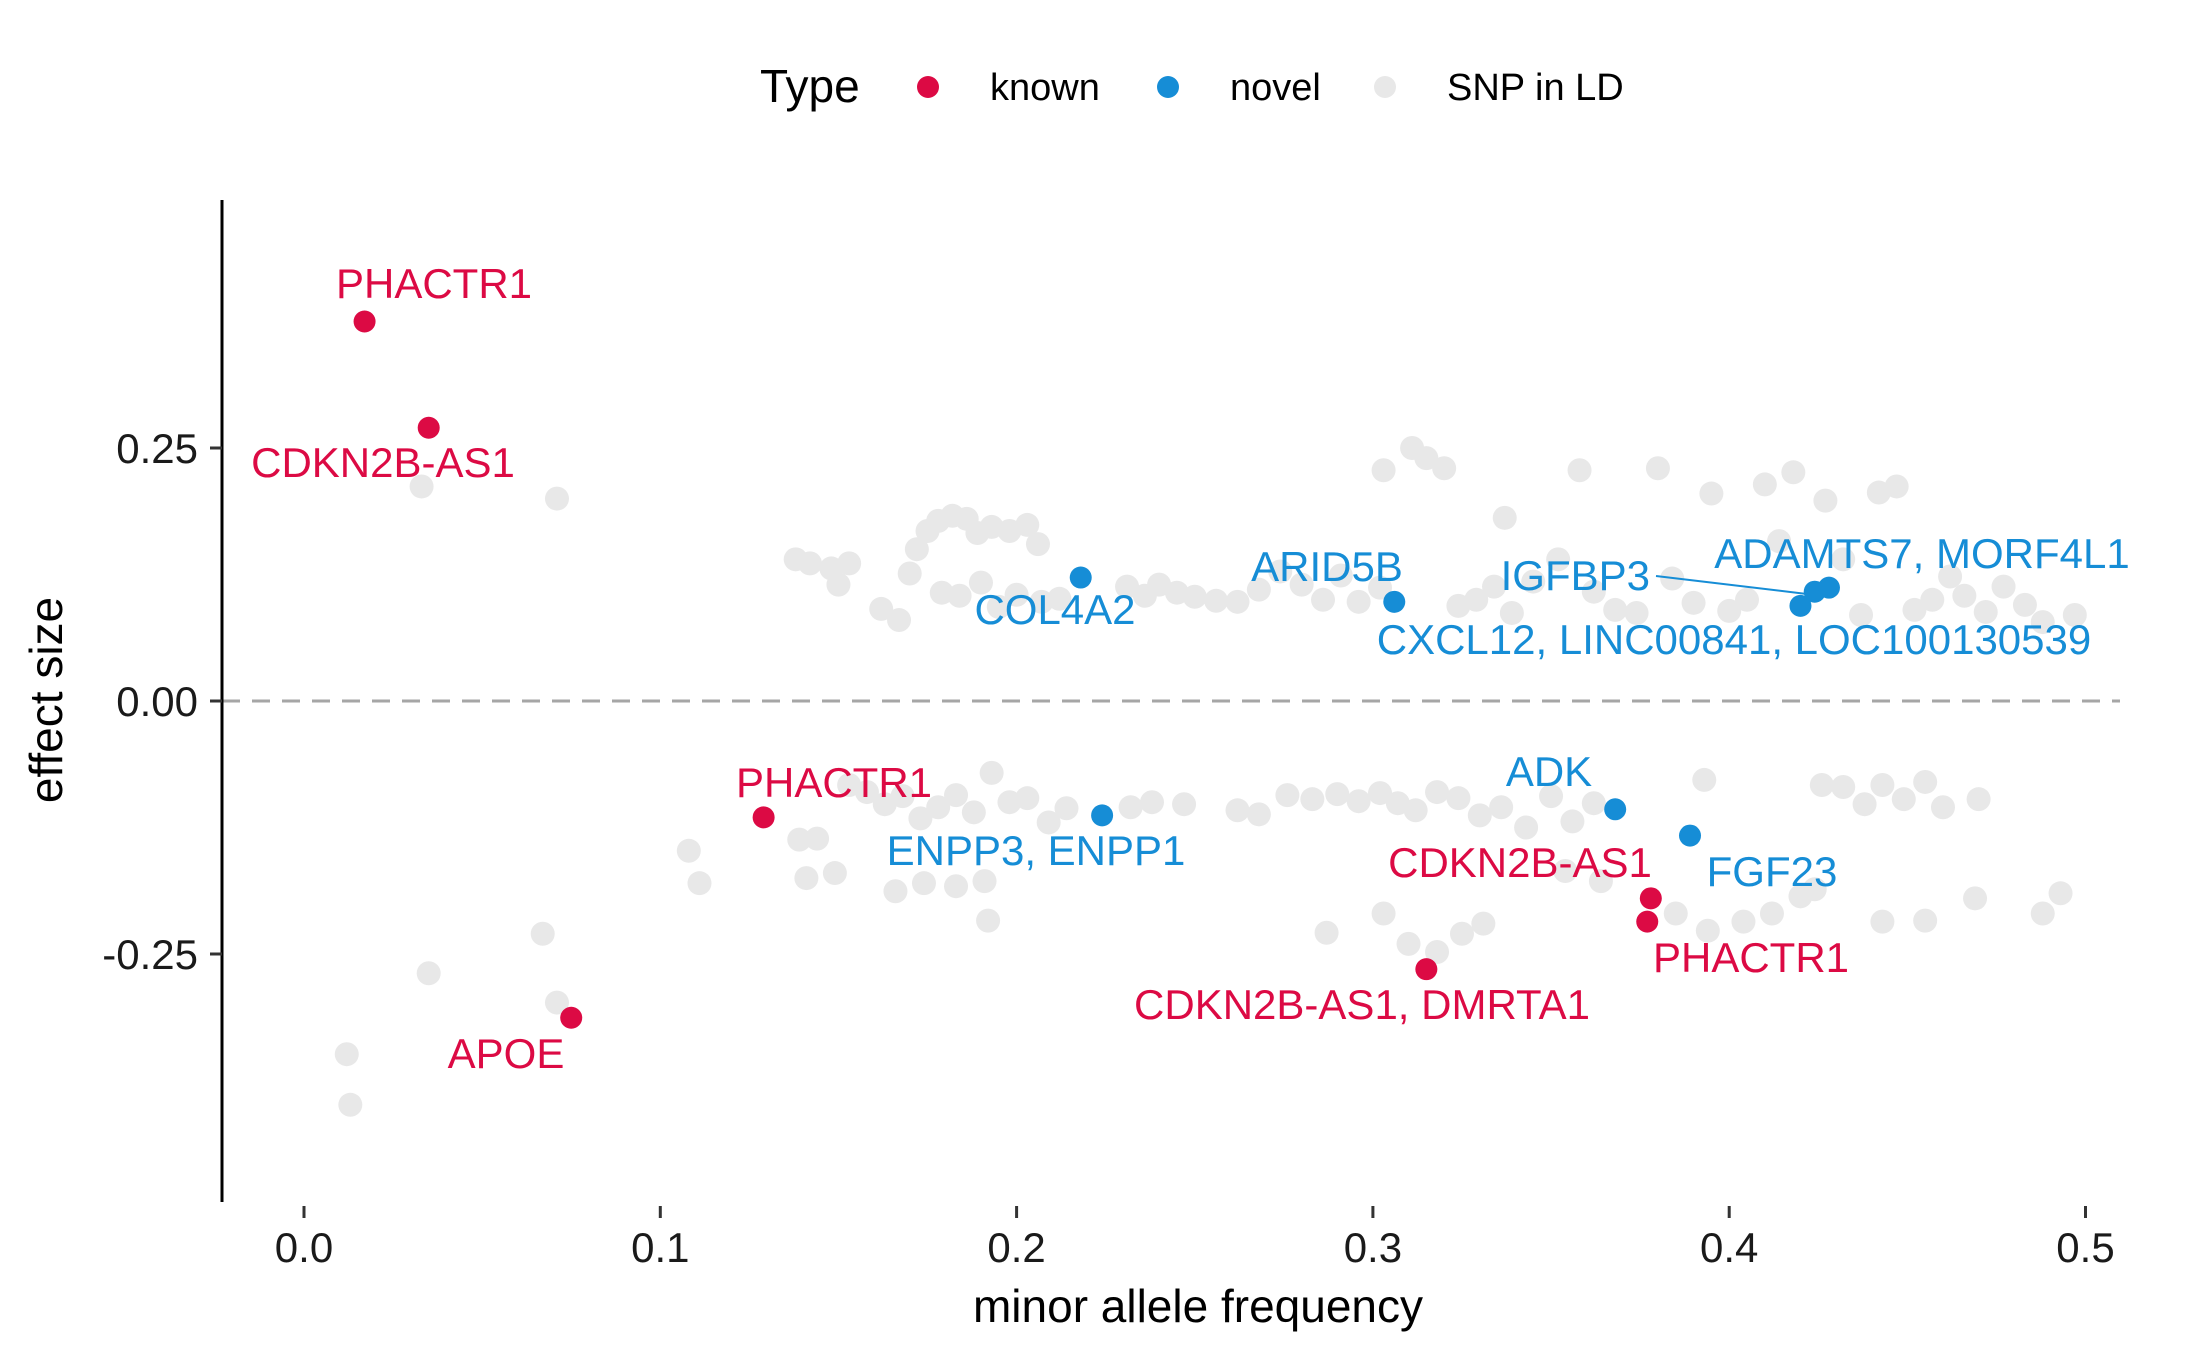 The width and height of the screenshot is (2187, 1351). What do you see at coordinates (46, 700) in the screenshot?
I see `y-axis-title: effect size` at bounding box center [46, 700].